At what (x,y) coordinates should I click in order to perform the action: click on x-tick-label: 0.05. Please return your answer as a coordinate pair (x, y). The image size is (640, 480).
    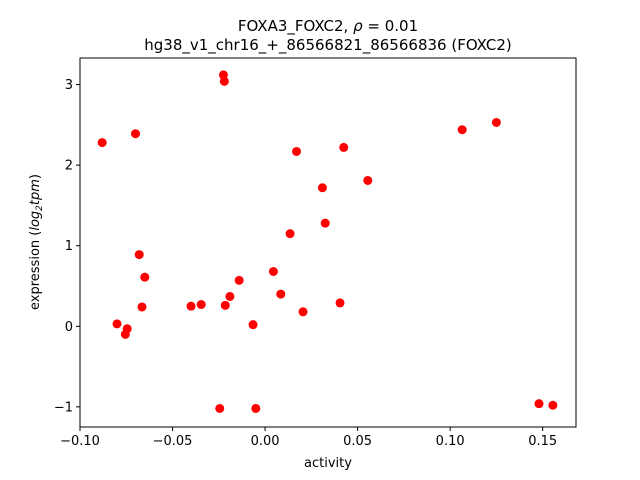
    Looking at the image, I should click on (357, 441).